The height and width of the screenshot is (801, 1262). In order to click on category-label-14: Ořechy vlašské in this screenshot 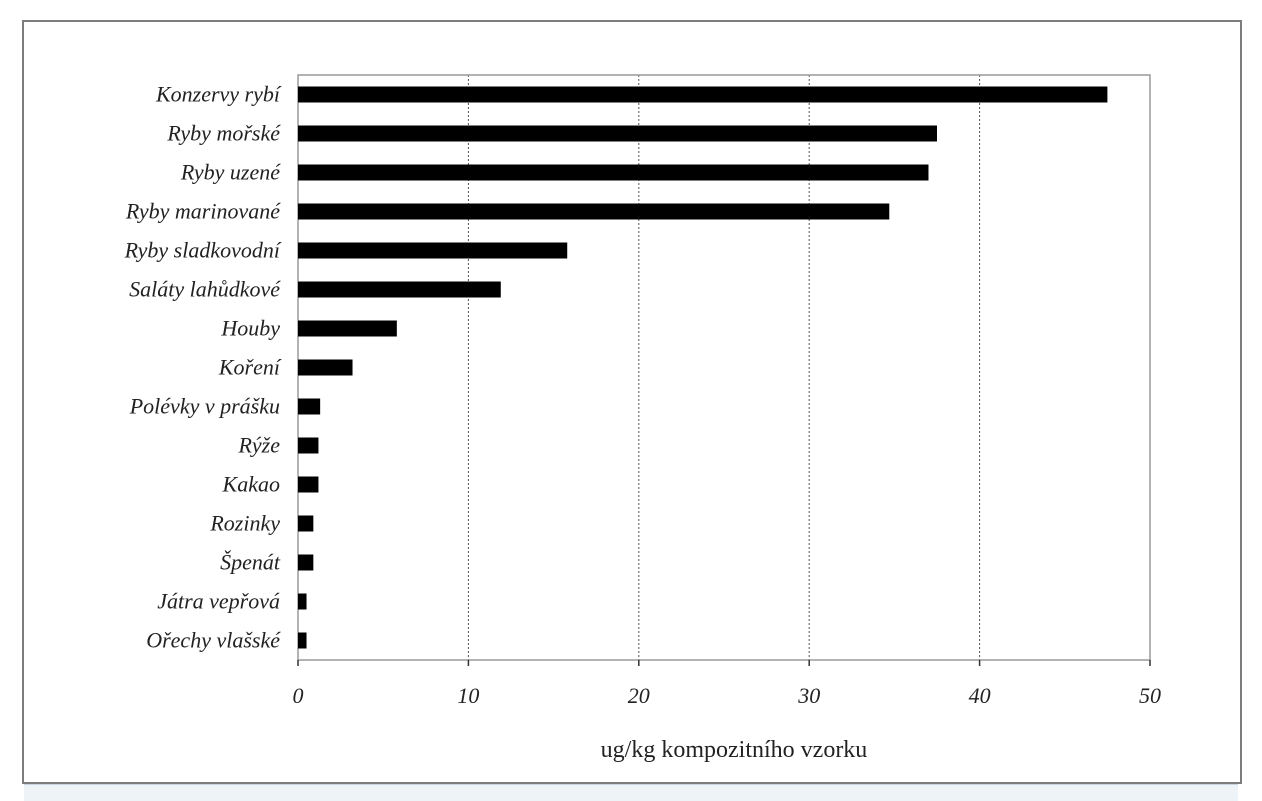, I will do `click(213, 640)`.